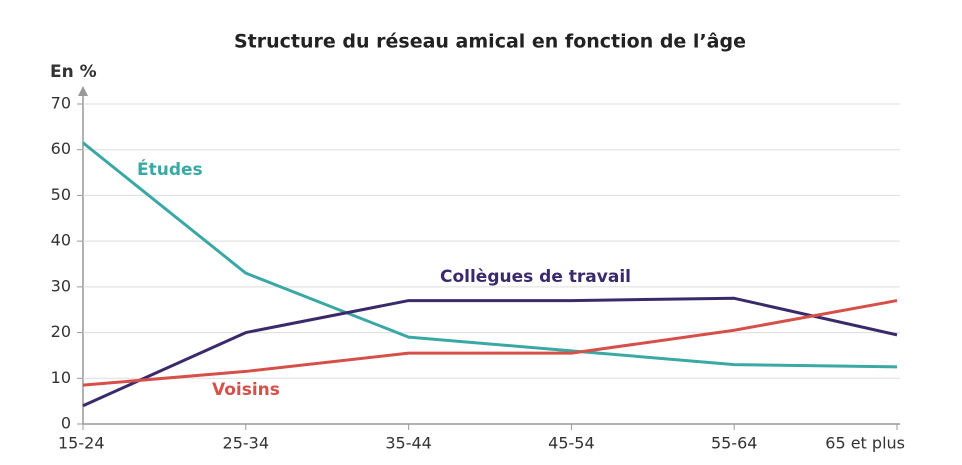 The image size is (962, 465). Describe the element at coordinates (571, 443) in the screenshot. I see `x-tick-label: 45-54` at that location.